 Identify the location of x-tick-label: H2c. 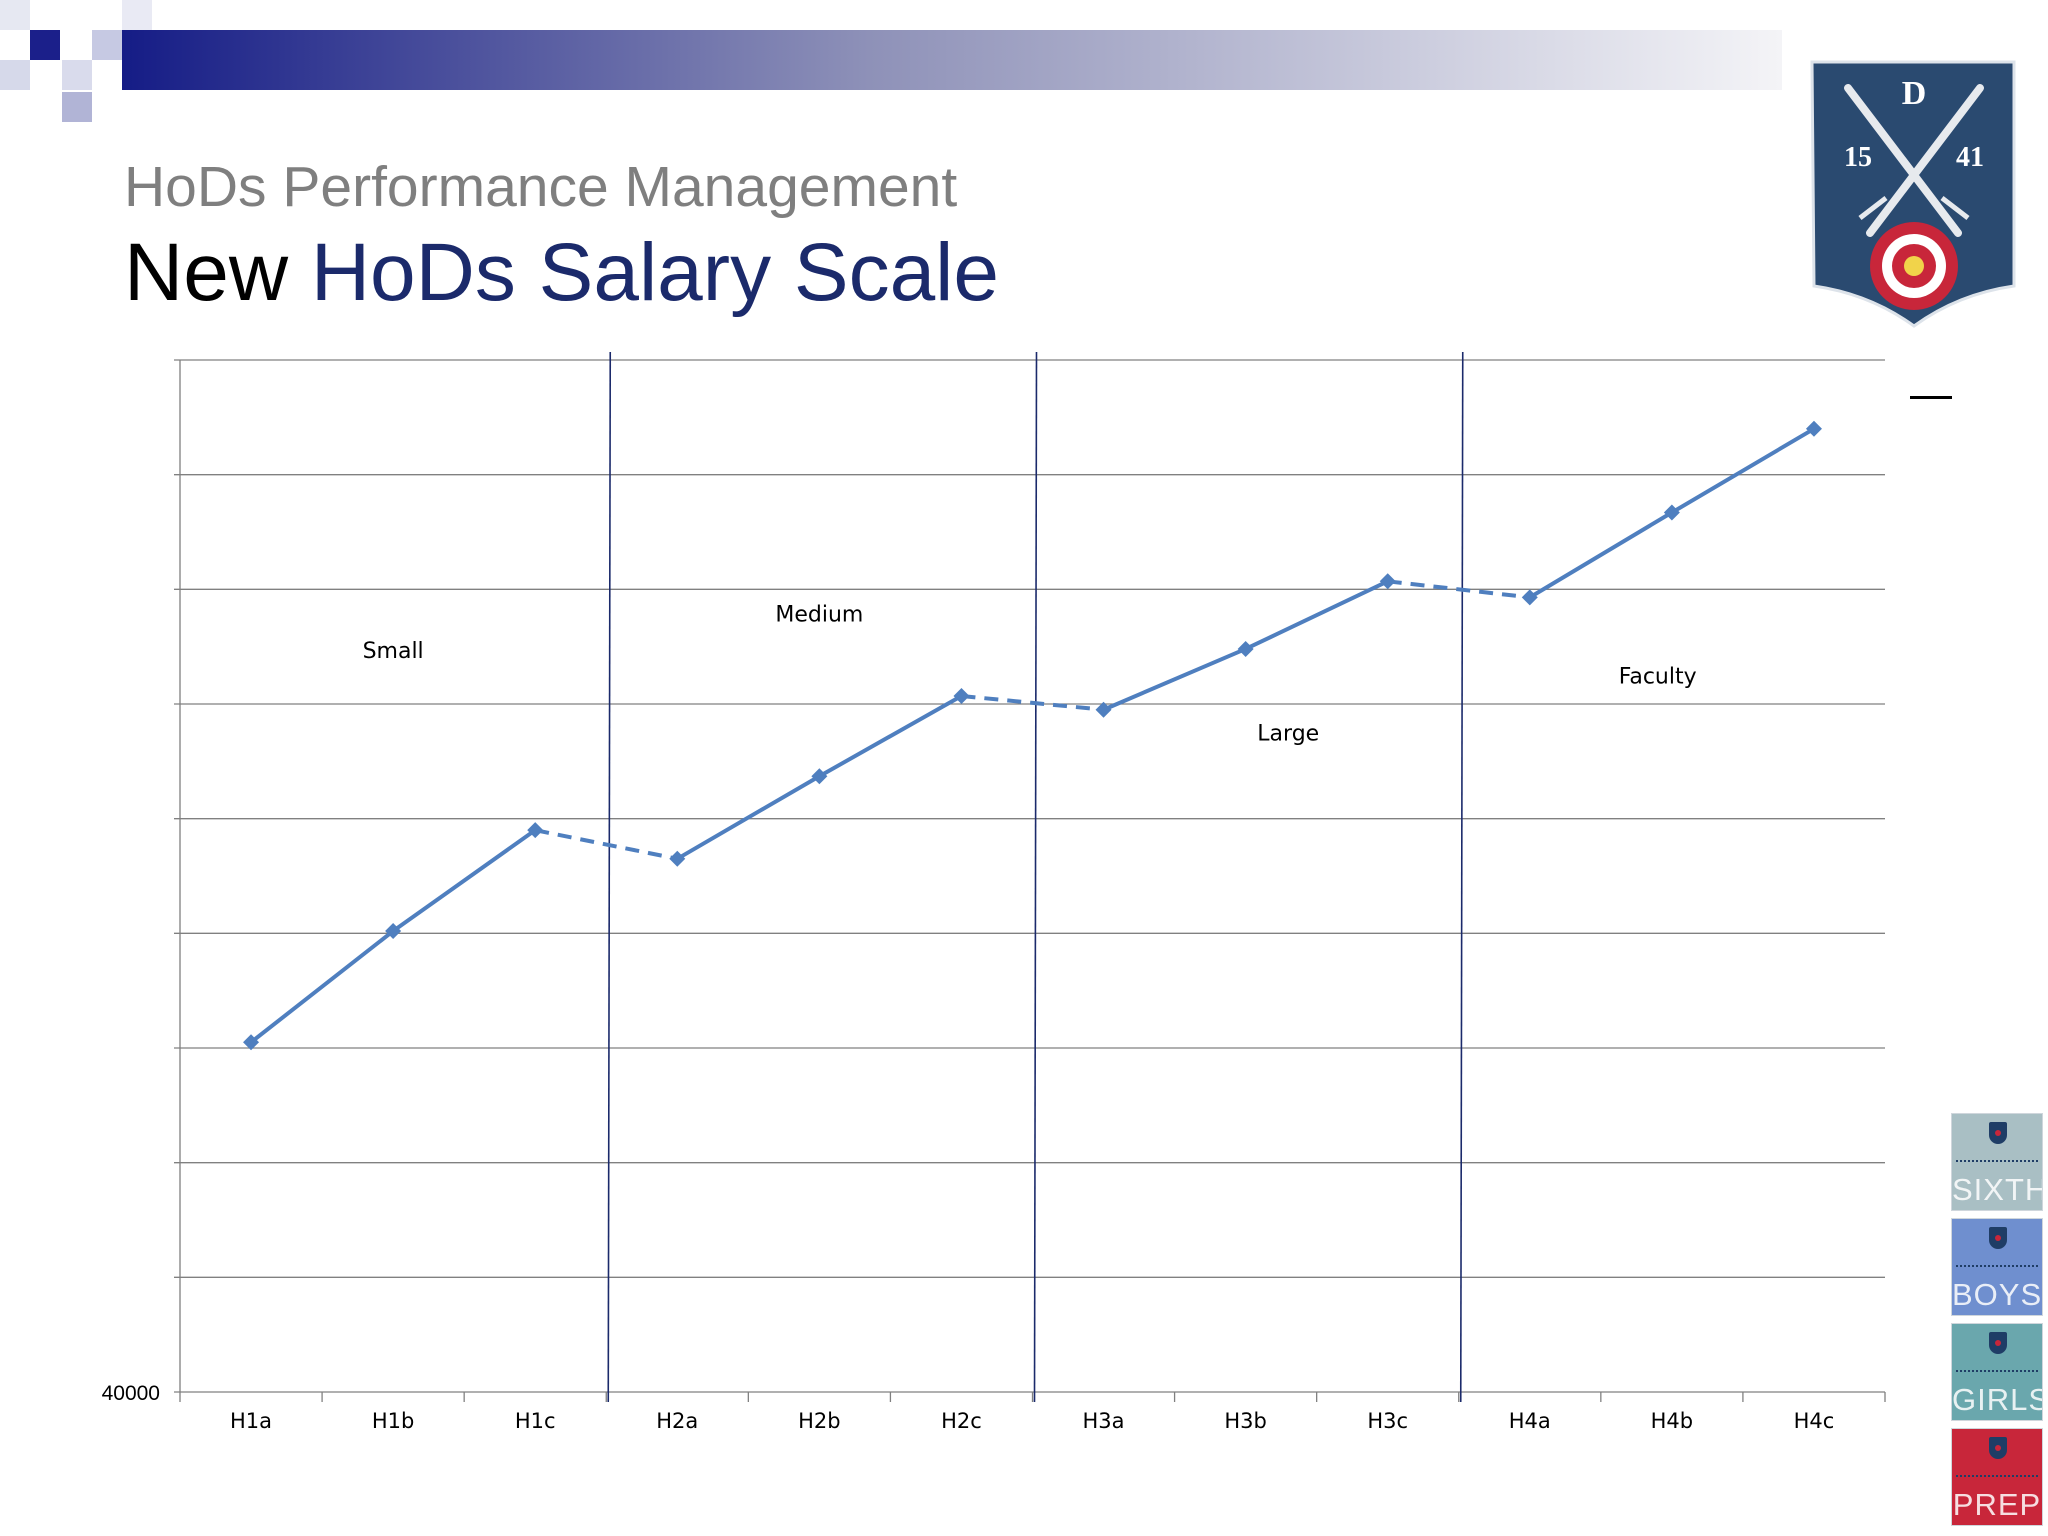
(961, 1421).